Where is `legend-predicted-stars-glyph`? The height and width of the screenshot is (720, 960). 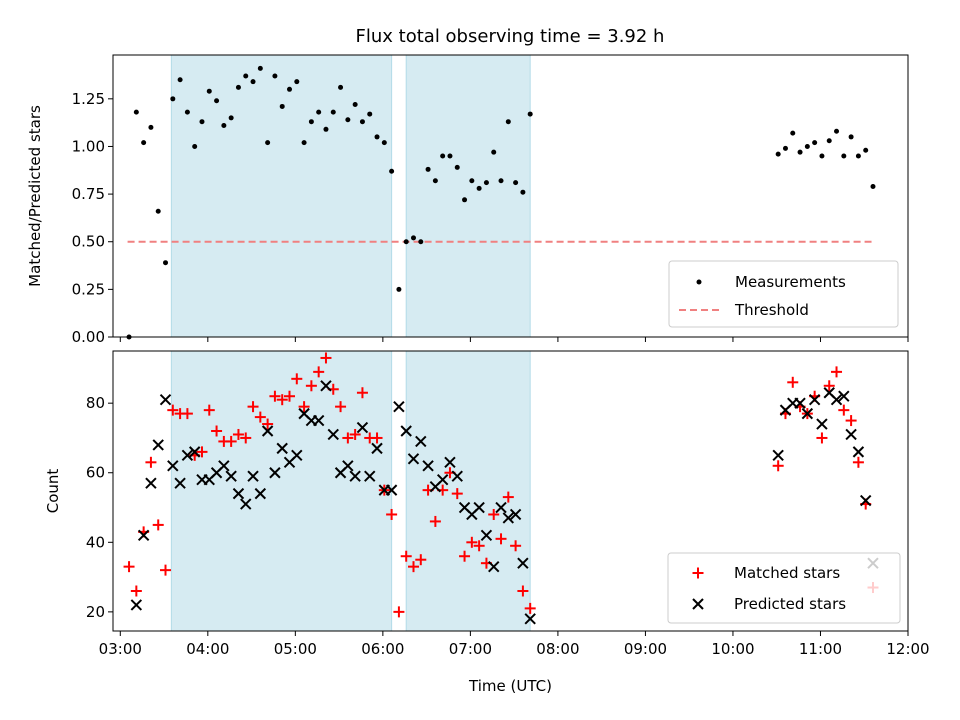
legend-predicted-stars-glyph is located at coordinates (698, 604).